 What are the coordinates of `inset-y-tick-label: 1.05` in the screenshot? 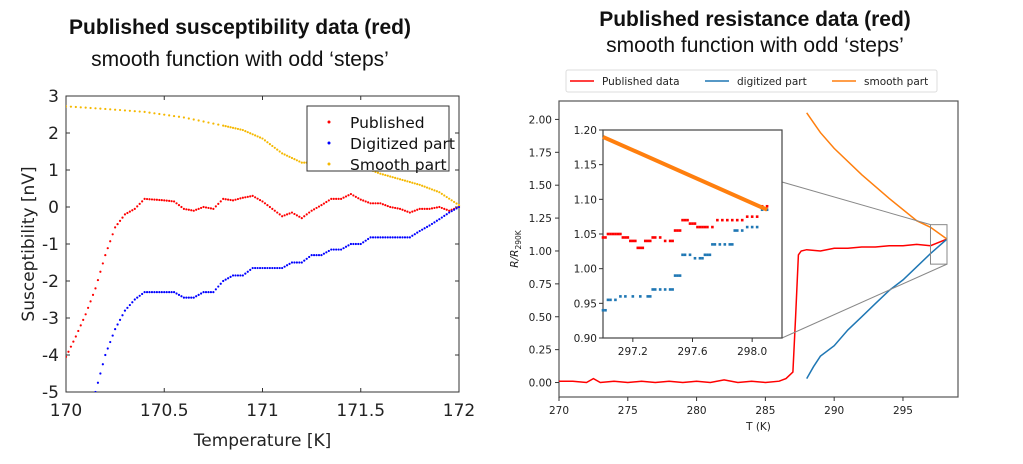 It's located at (585, 235).